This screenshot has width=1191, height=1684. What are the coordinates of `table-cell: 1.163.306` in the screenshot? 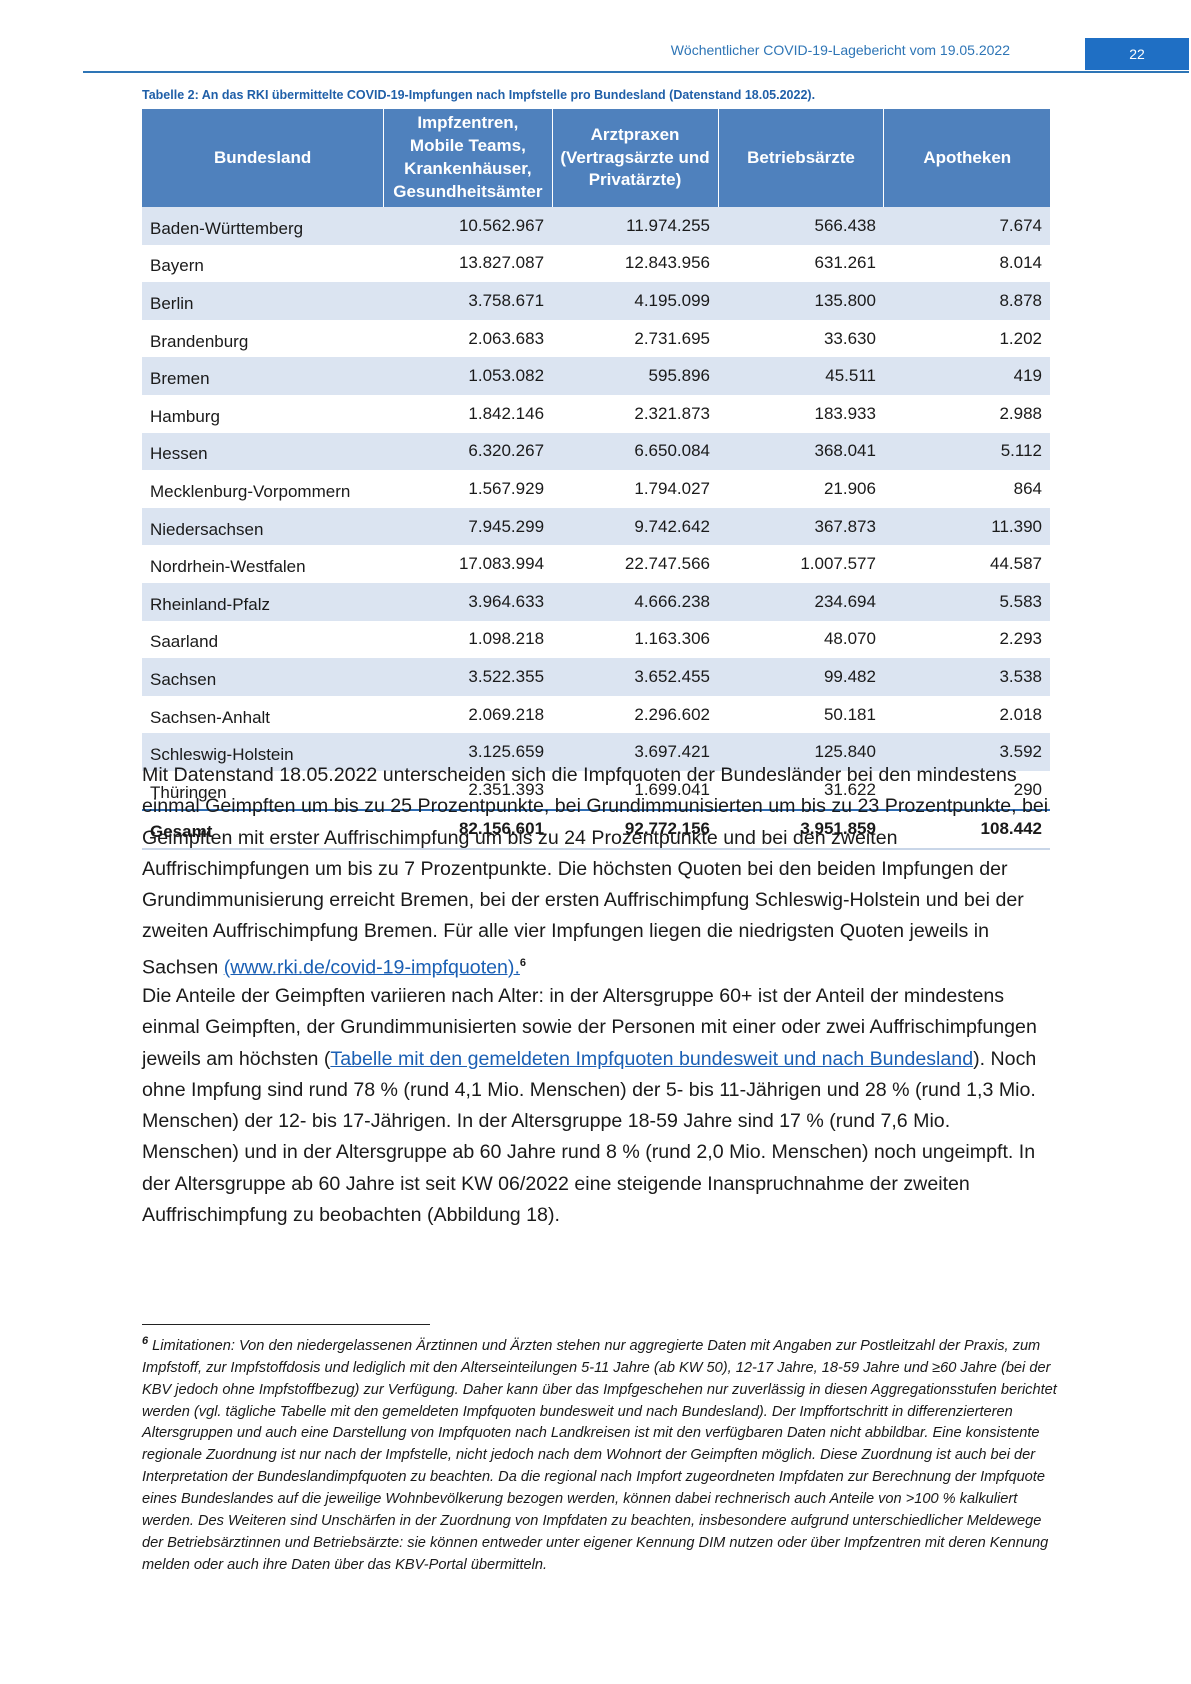 It's located at (635, 639).